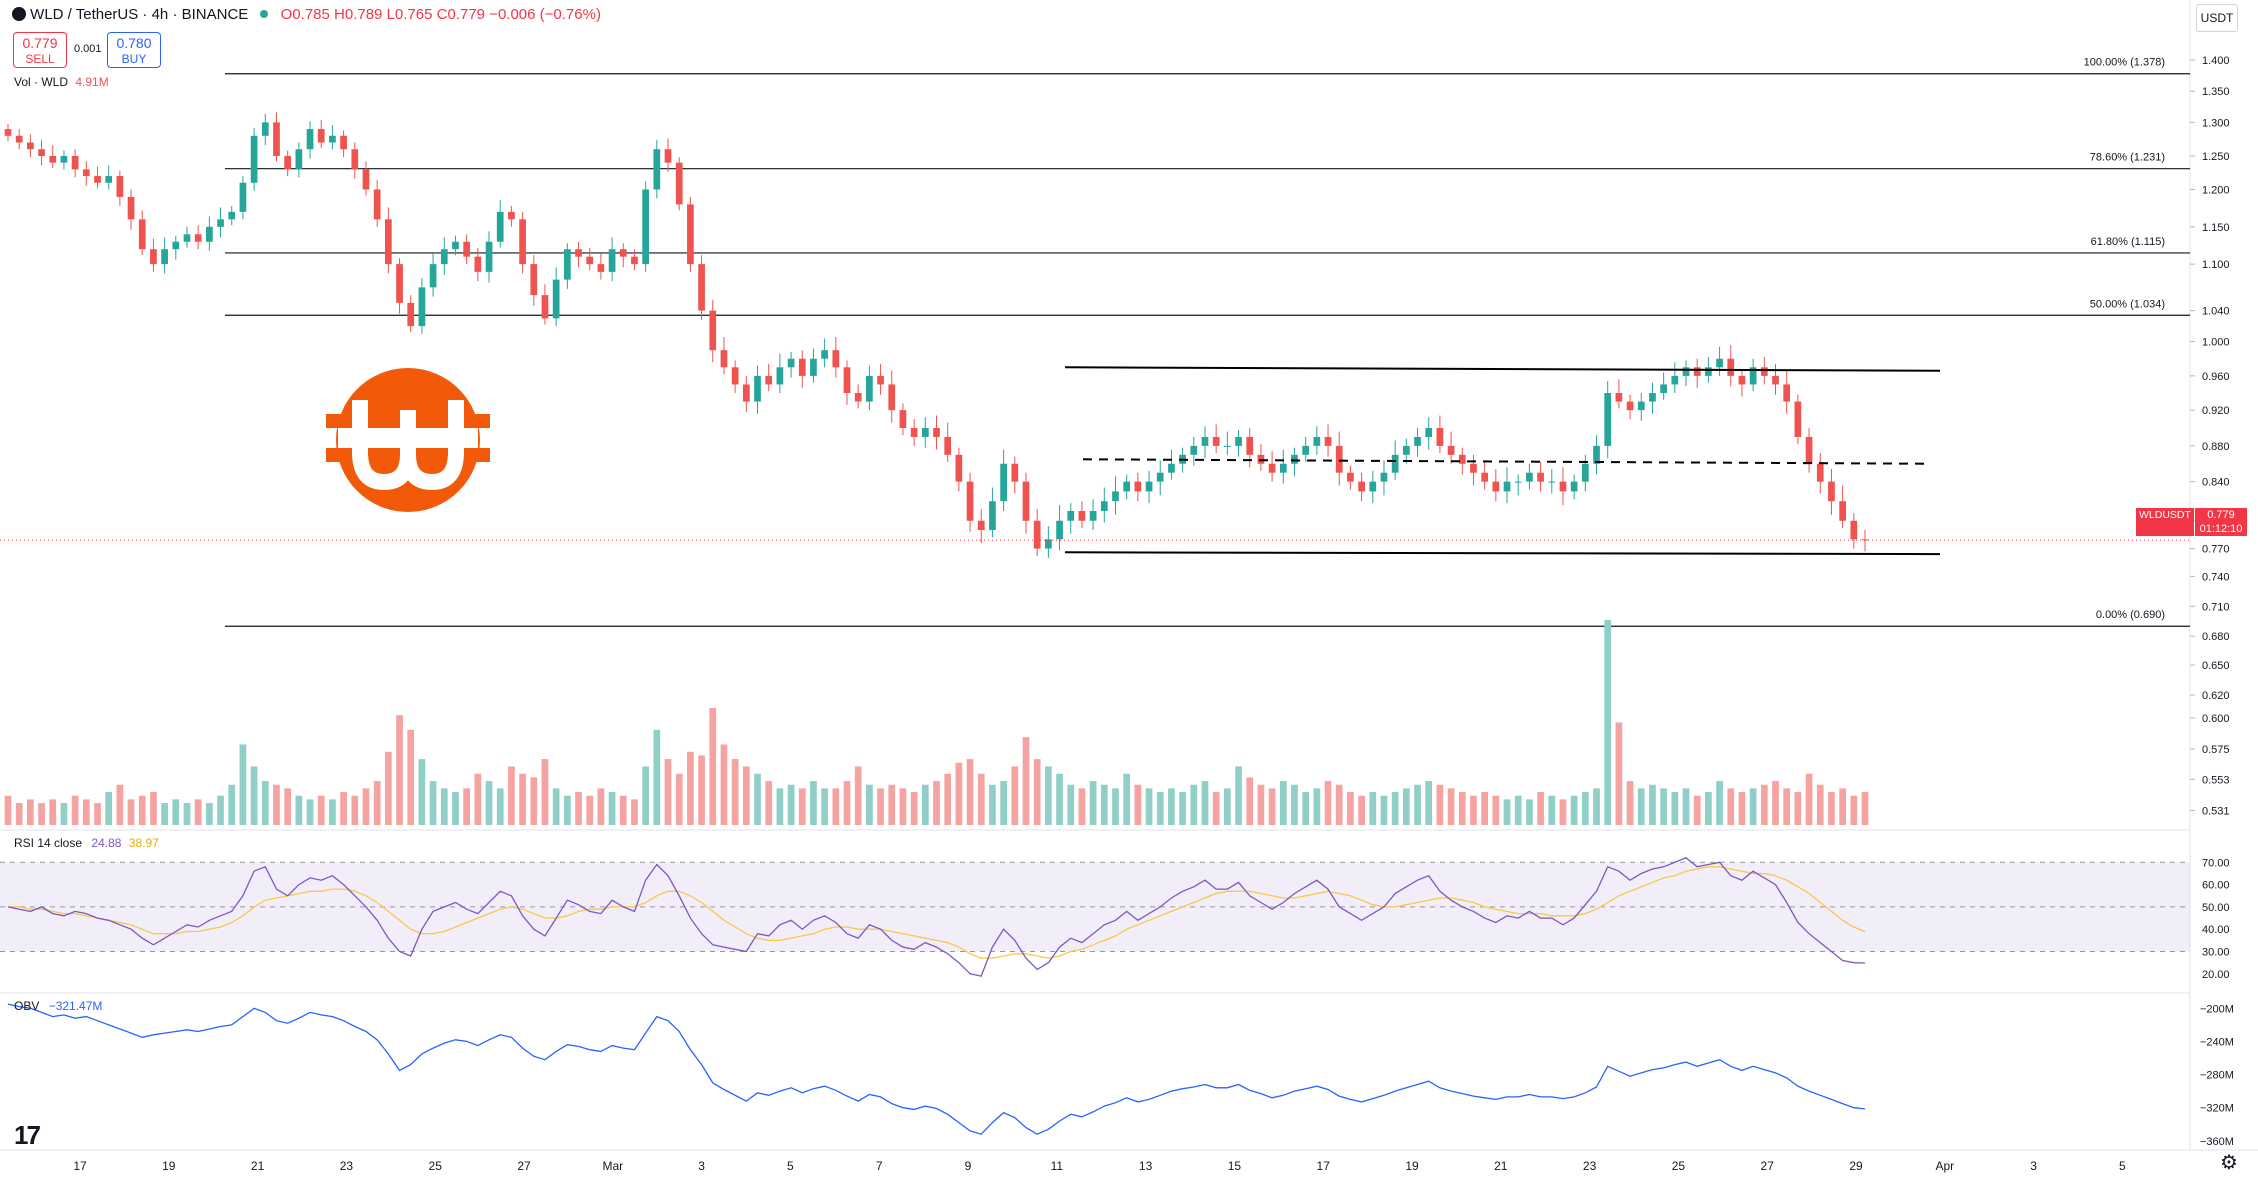  What do you see at coordinates (92, 82) in the screenshot?
I see `volume-value: 4.91M` at bounding box center [92, 82].